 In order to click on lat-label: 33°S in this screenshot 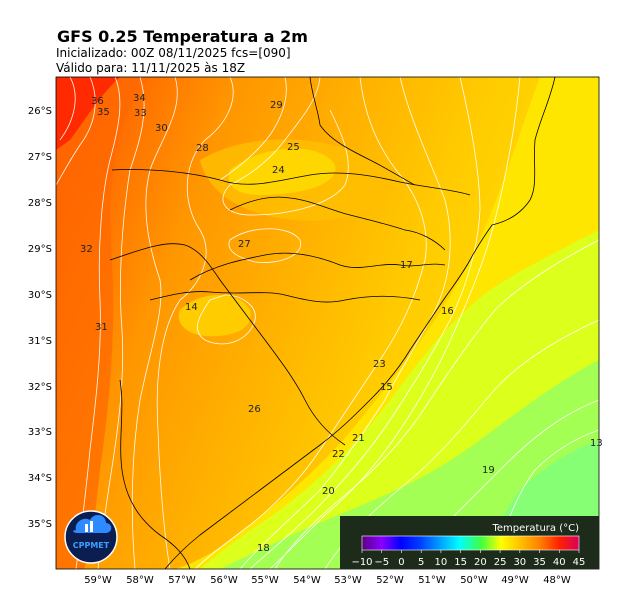, I will do `click(40, 432)`.